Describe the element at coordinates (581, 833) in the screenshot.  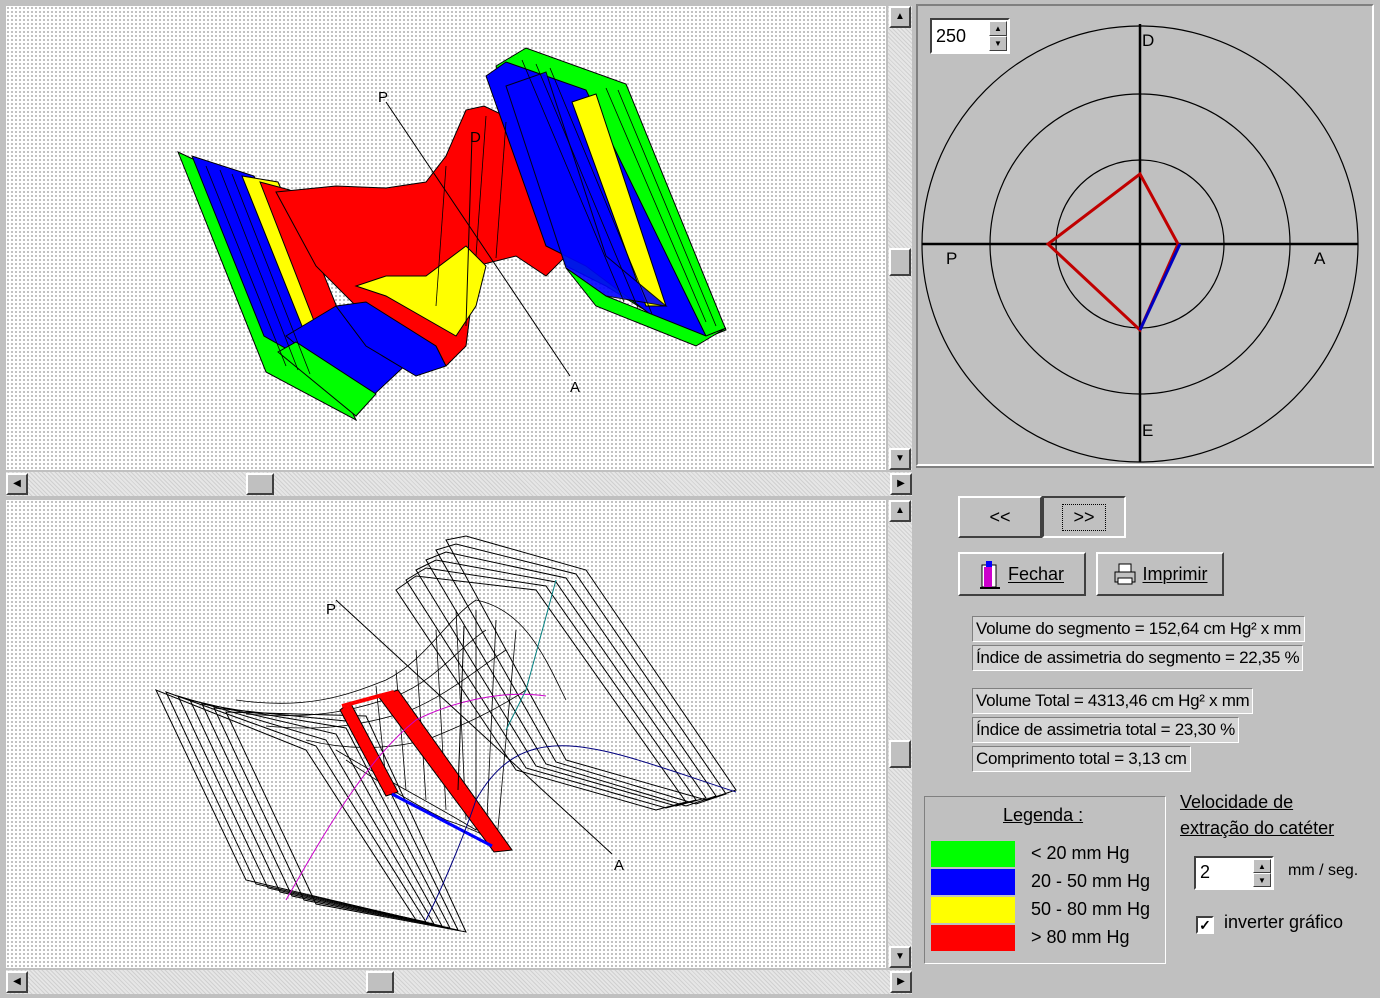
I see `guide-curve-blue` at that location.